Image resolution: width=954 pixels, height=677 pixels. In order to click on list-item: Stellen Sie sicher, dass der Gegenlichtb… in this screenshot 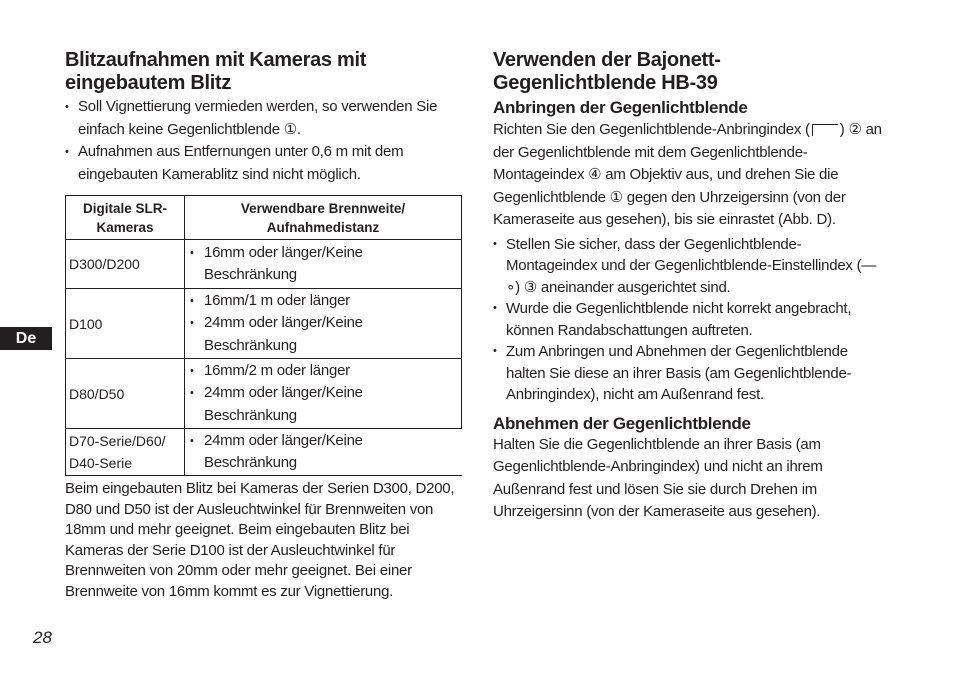, I will do `click(690, 266)`.